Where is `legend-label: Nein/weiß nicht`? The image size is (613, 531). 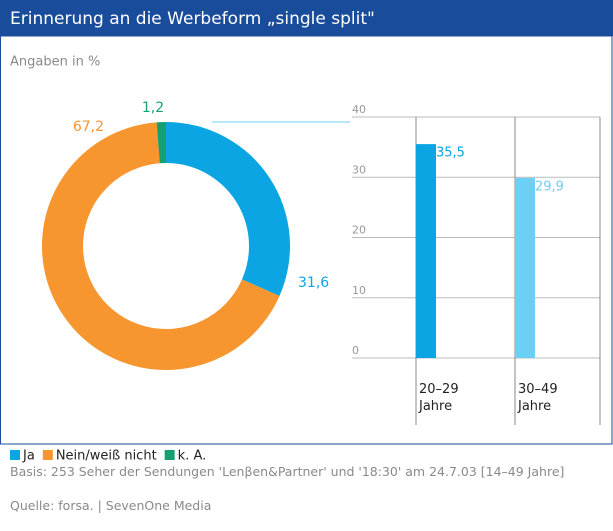 legend-label: Nein/weiß nicht is located at coordinates (106, 456).